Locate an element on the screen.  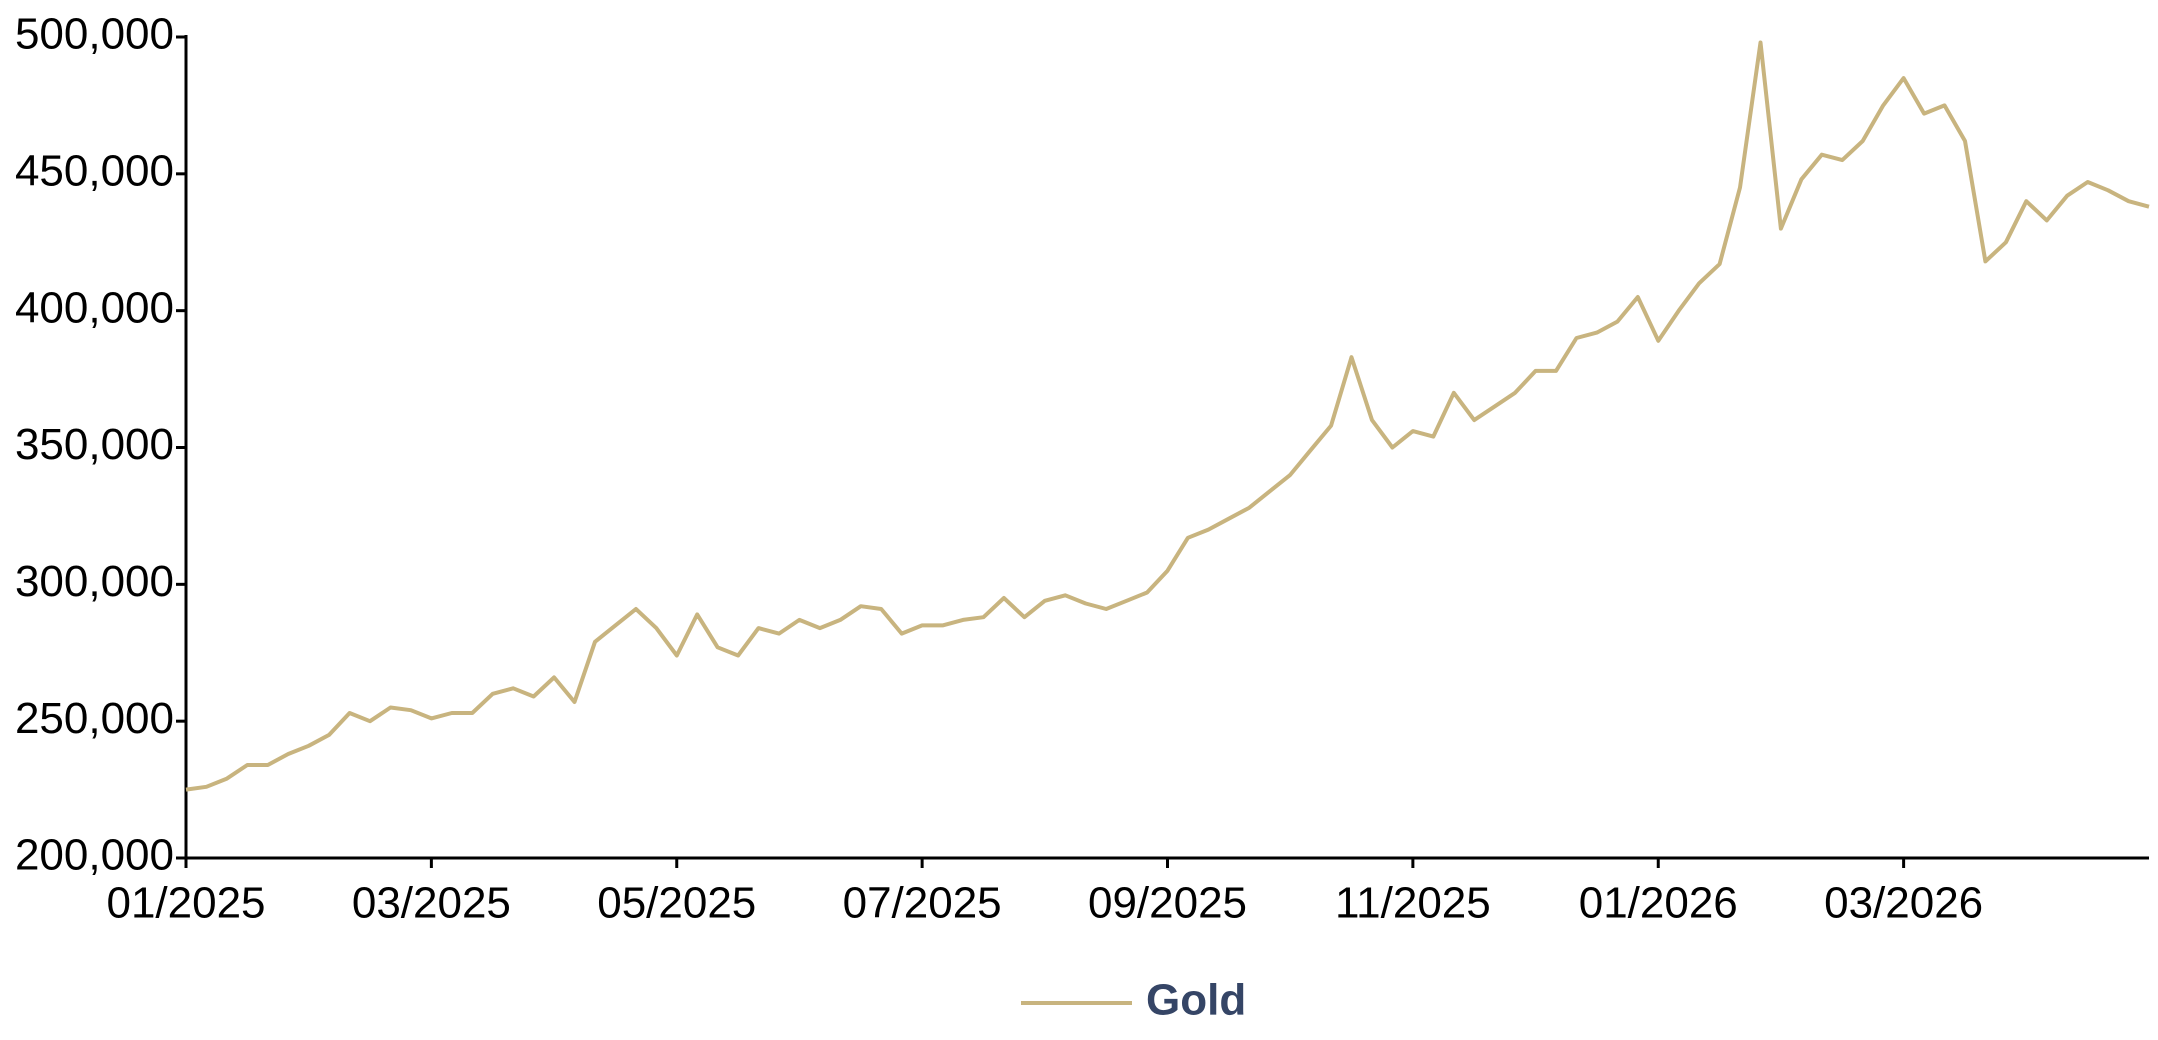
x-tick-label: 11/2025 is located at coordinates (1413, 903).